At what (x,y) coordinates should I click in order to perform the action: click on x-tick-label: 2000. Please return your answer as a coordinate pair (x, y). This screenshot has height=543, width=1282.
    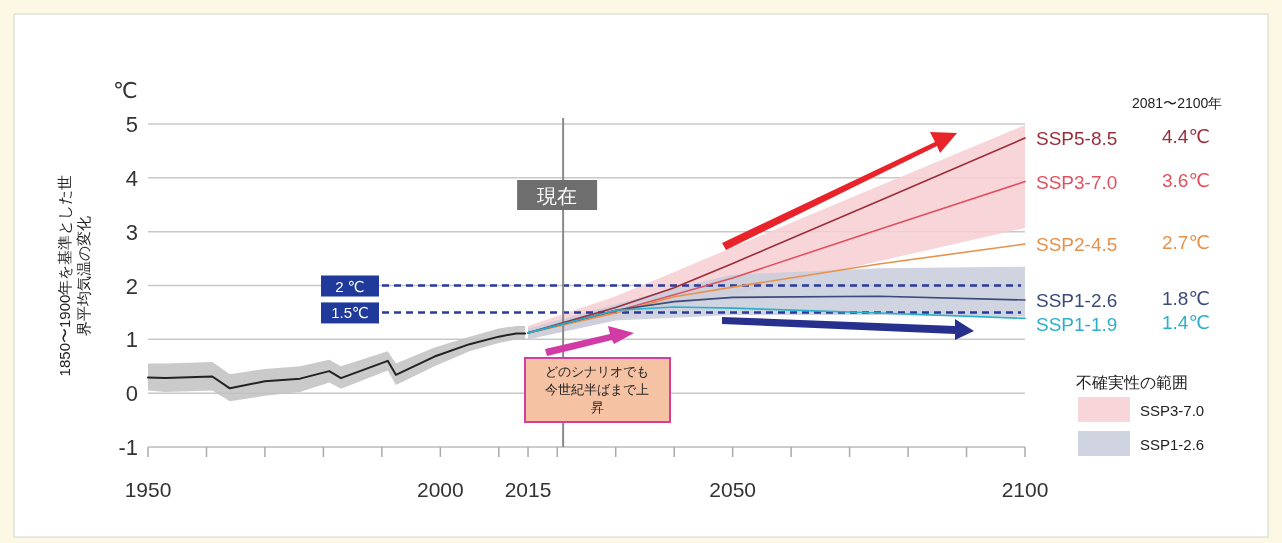
    Looking at the image, I should click on (440, 489).